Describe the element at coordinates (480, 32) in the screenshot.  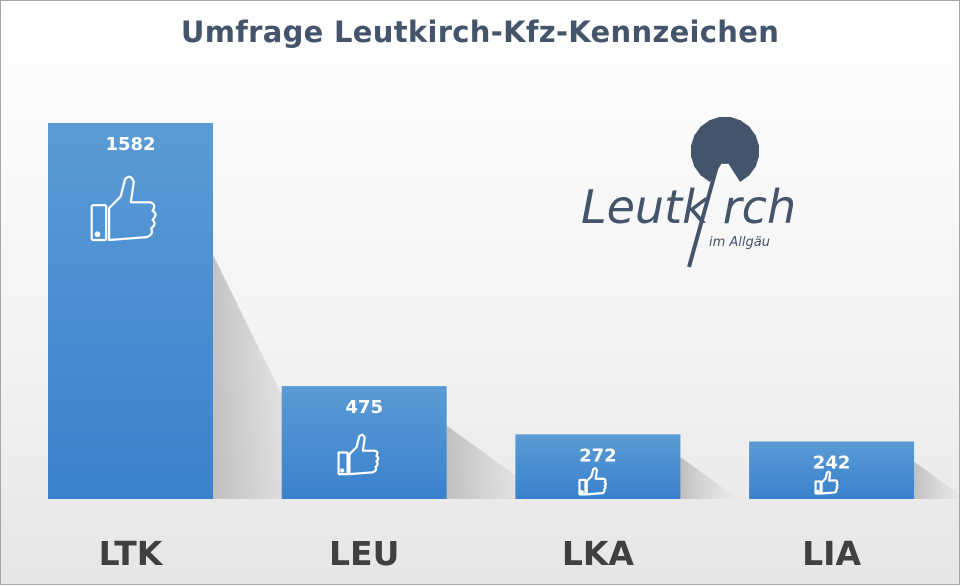
I see `chart-title: Umfrage Leutkirch-Kfz-Kennzeichen` at that location.